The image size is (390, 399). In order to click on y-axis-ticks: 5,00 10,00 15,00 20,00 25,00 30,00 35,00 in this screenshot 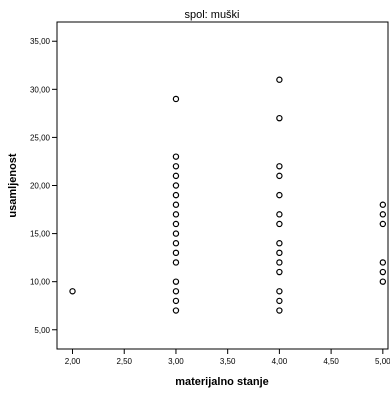, I will do `click(43, 186)`.